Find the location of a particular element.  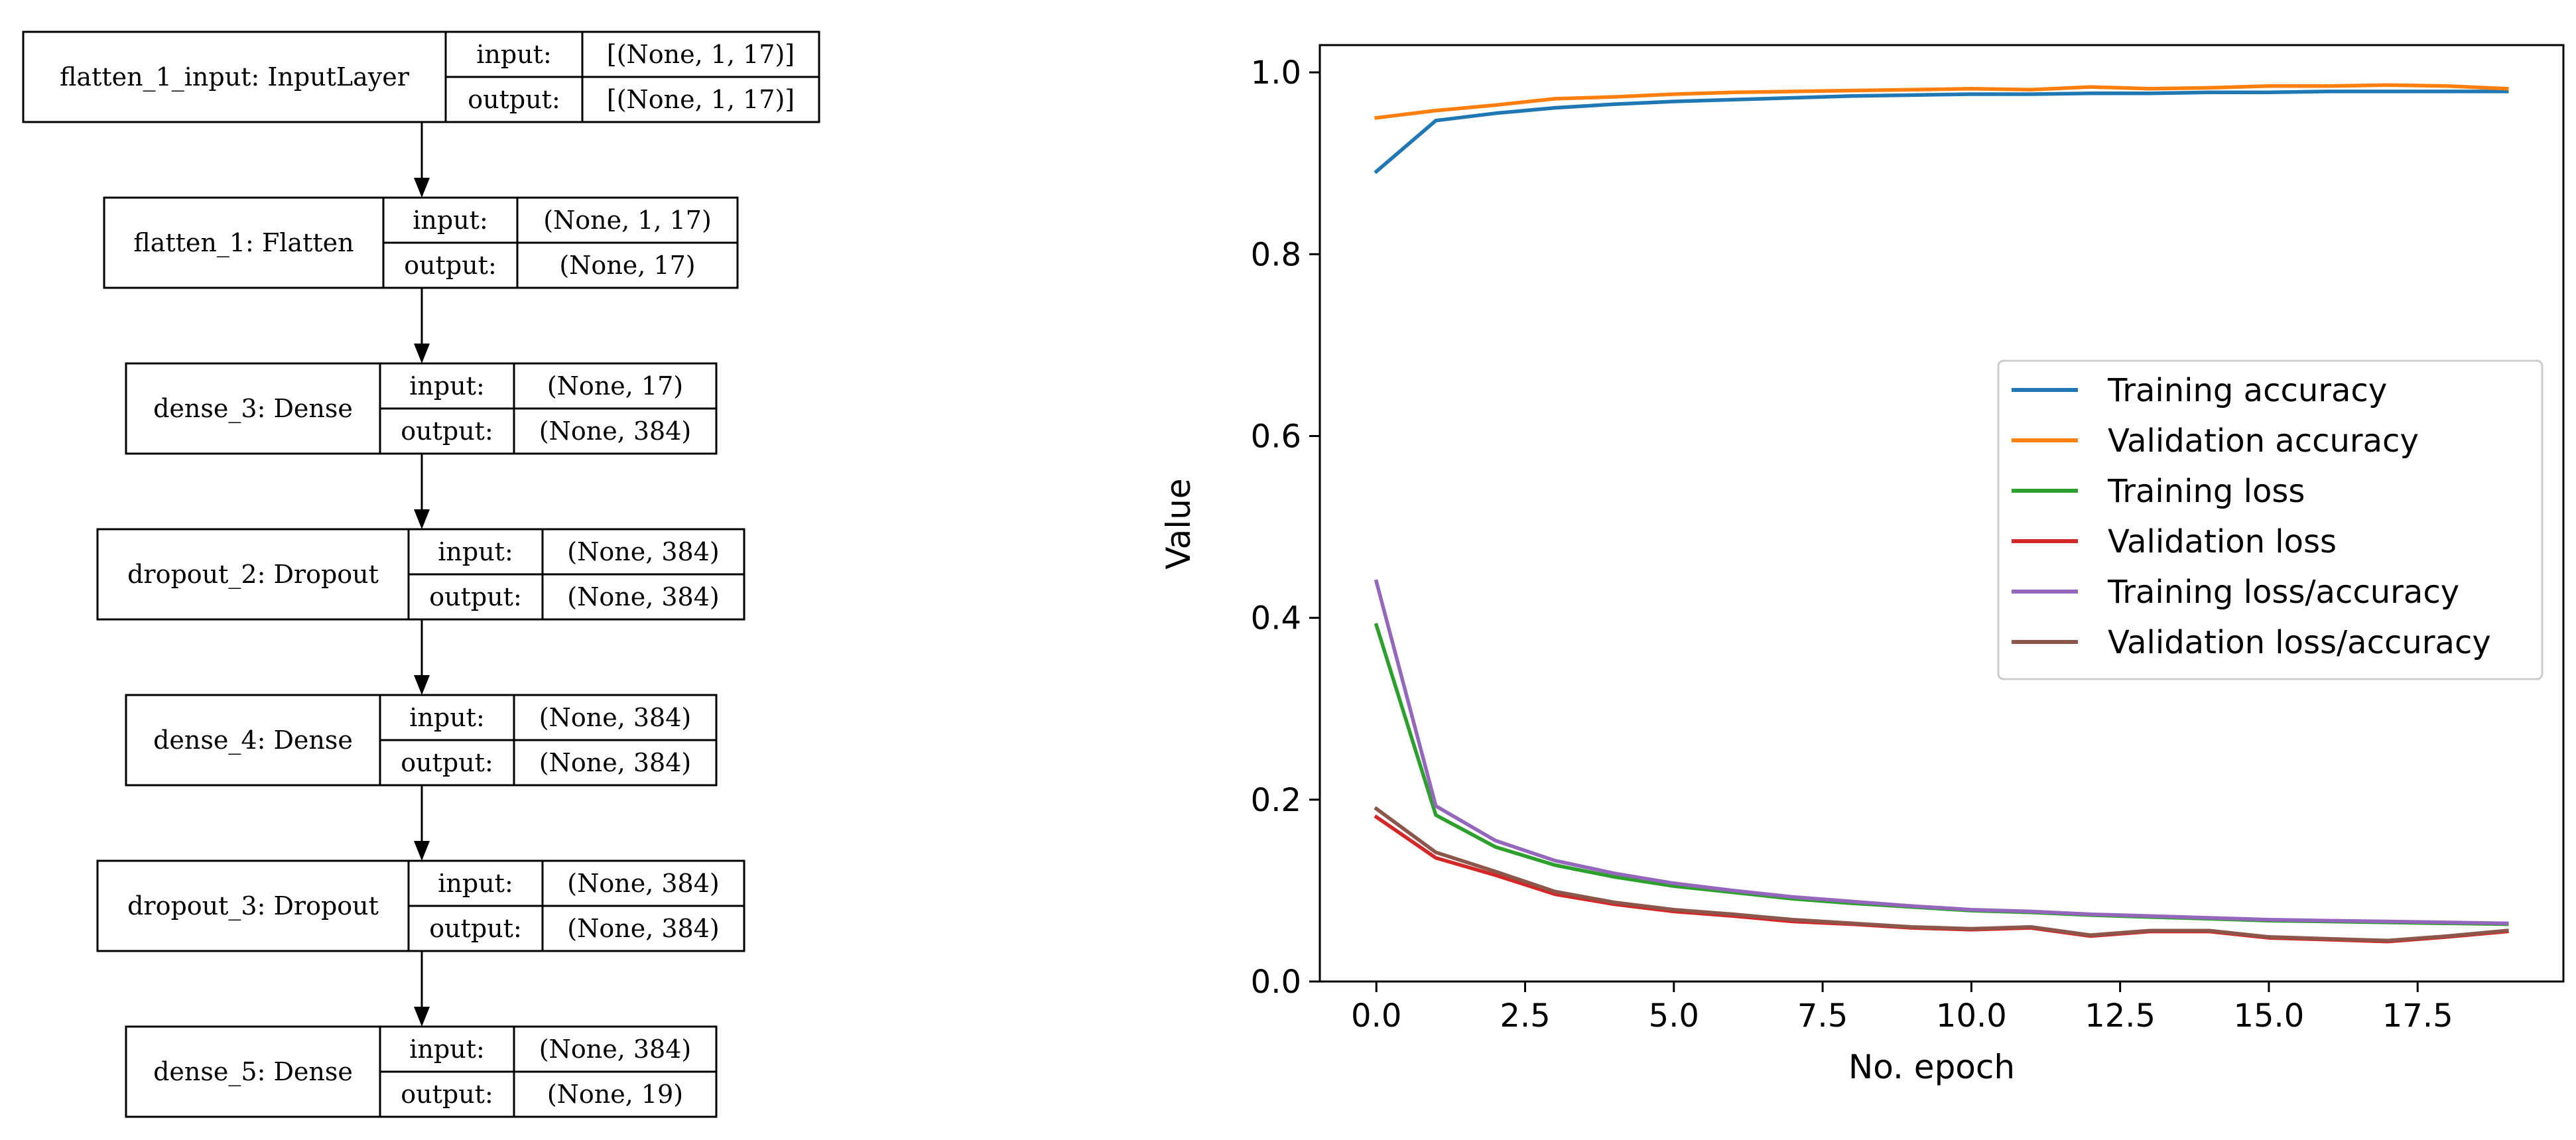

output-shape: (None, 17) is located at coordinates (627, 265).